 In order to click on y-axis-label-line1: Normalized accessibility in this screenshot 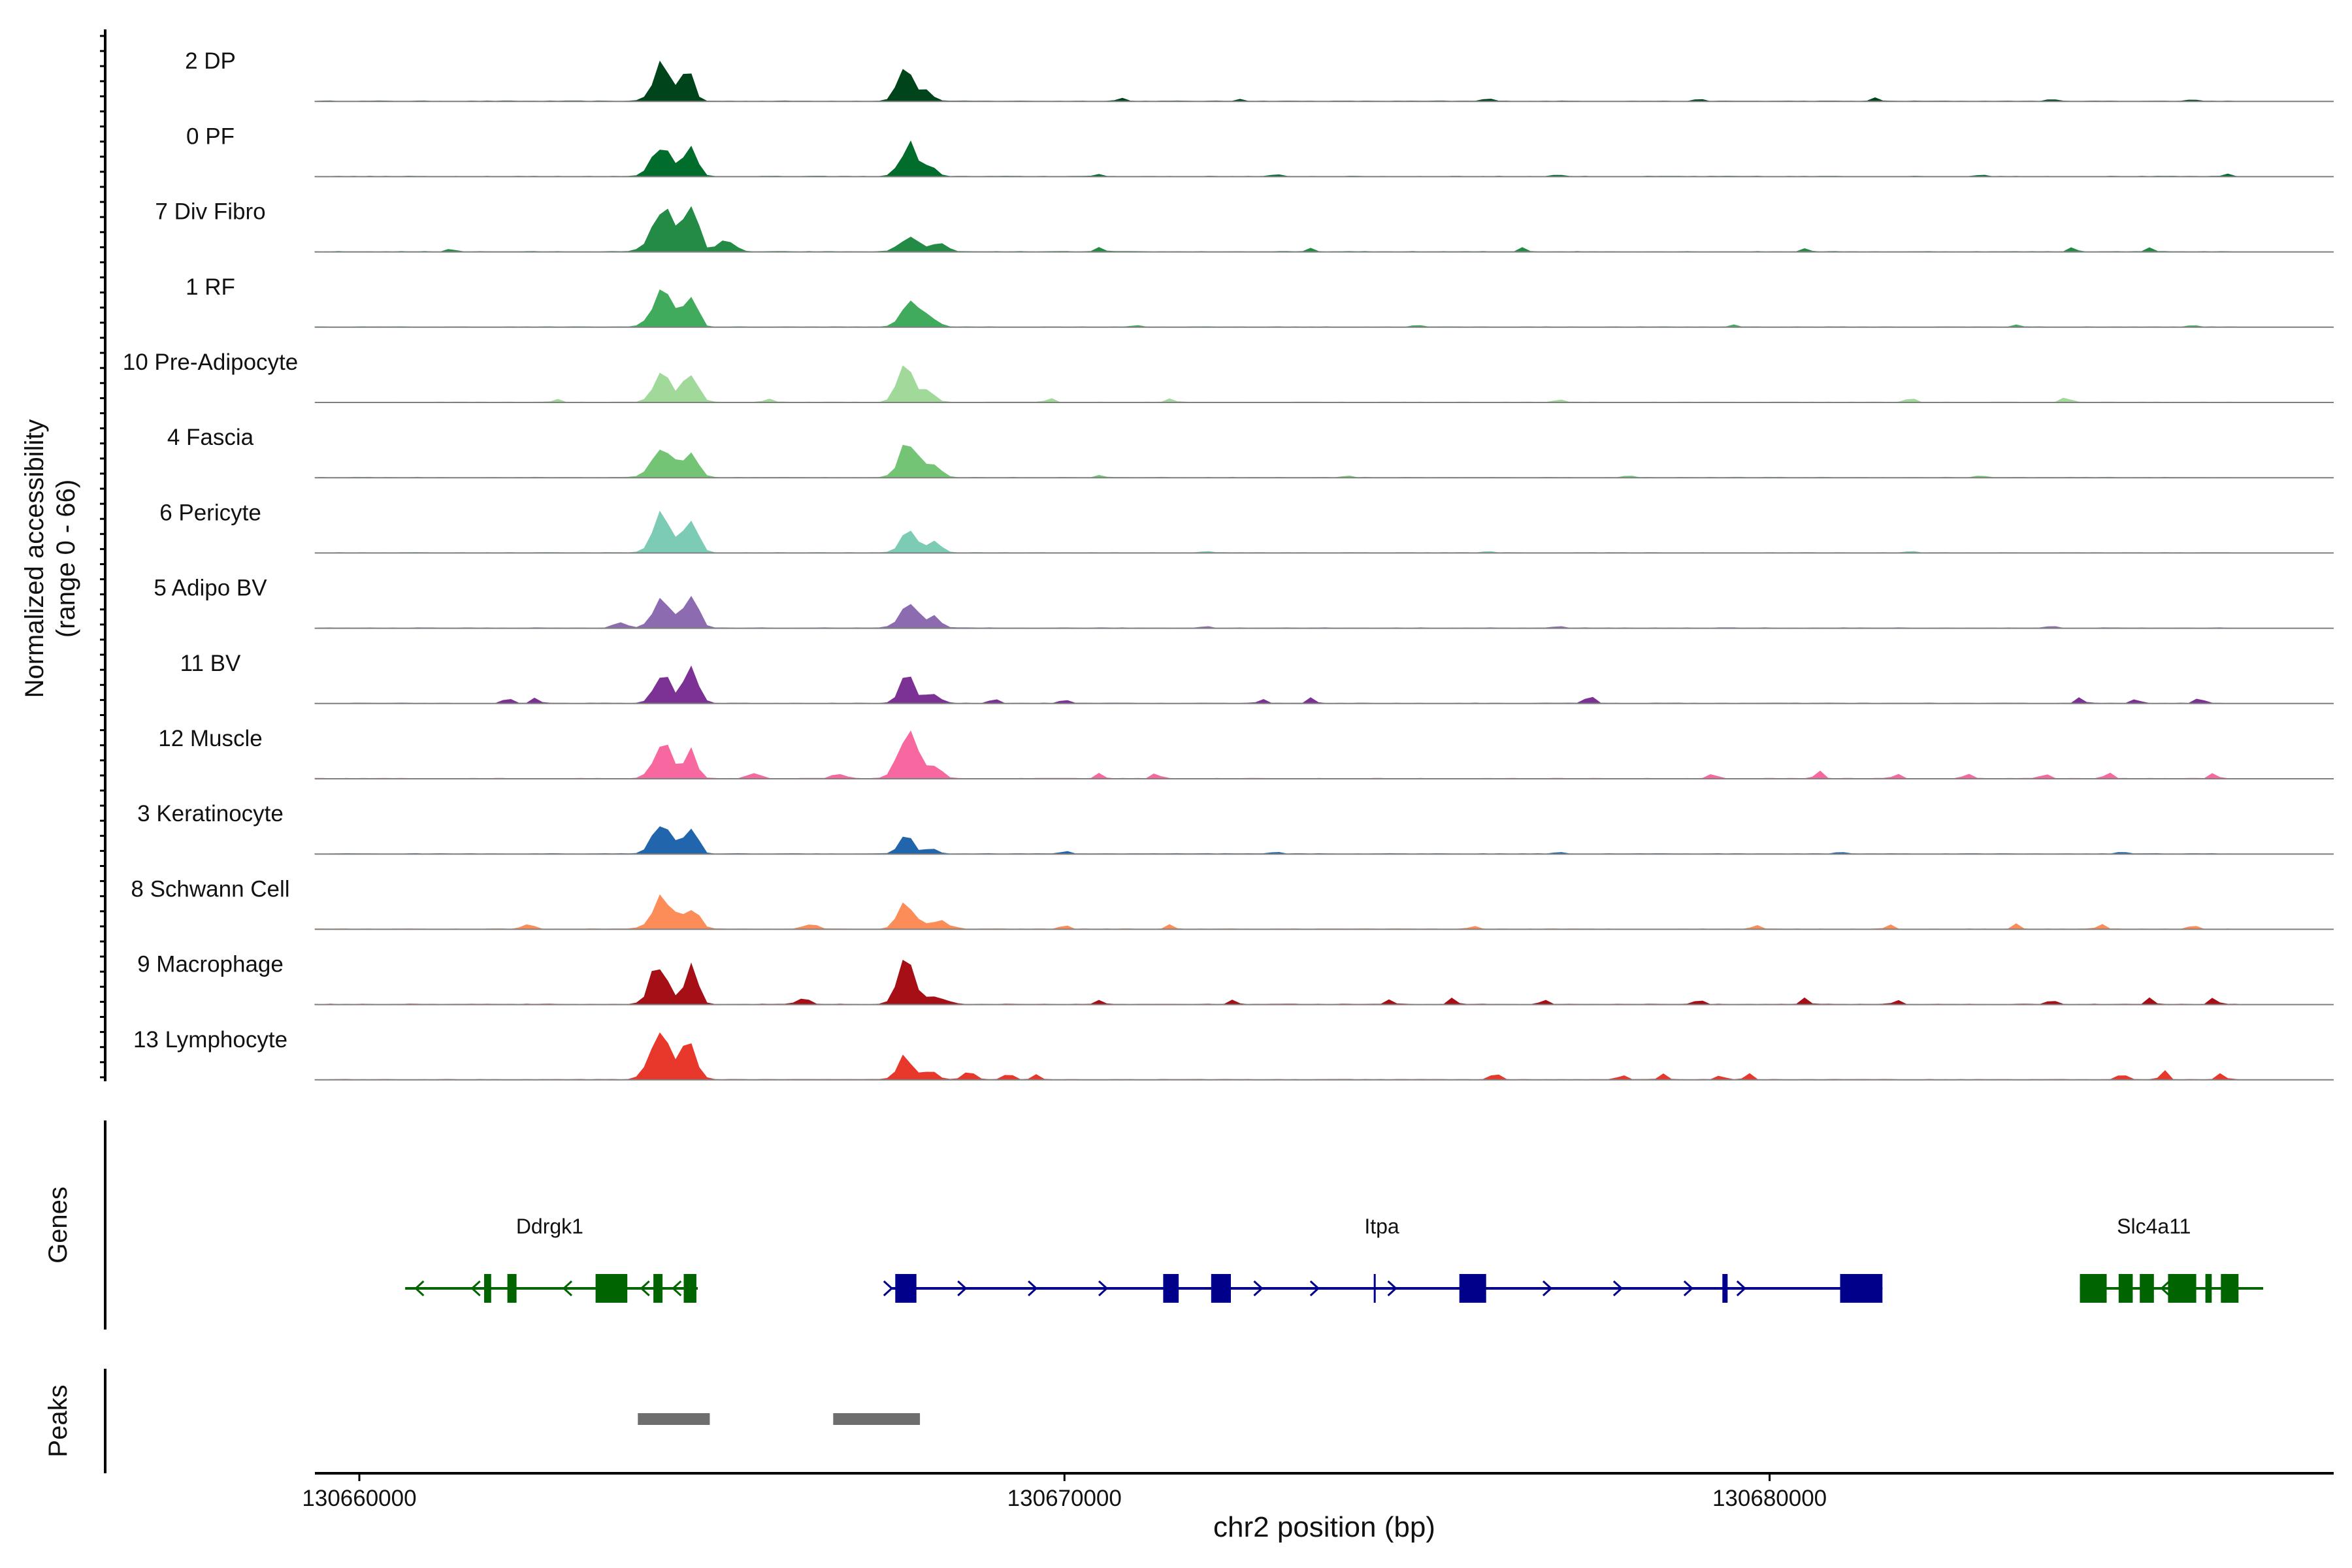, I will do `click(34, 558)`.